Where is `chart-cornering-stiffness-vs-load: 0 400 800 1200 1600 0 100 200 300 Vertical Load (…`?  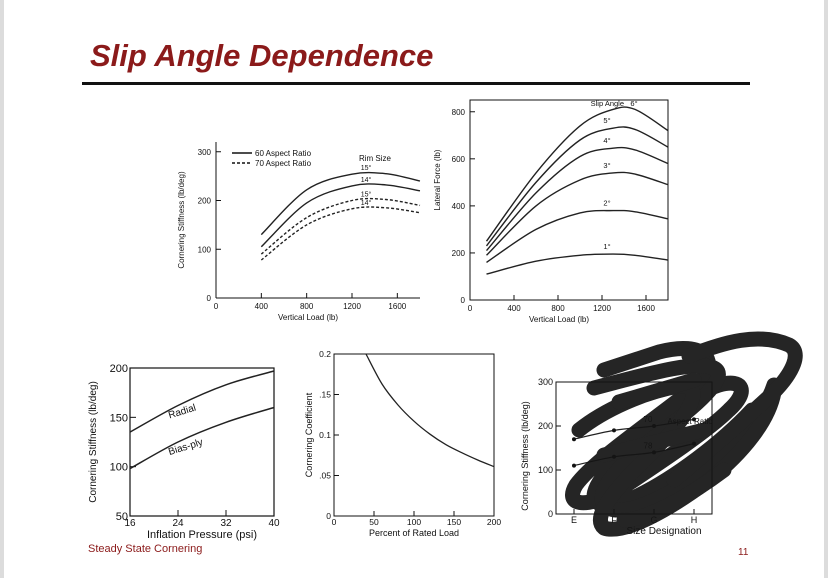 chart-cornering-stiffness-vs-load: 0 400 800 1200 1600 0 100 200 300 Vertical Load (… is located at coordinates (299, 232).